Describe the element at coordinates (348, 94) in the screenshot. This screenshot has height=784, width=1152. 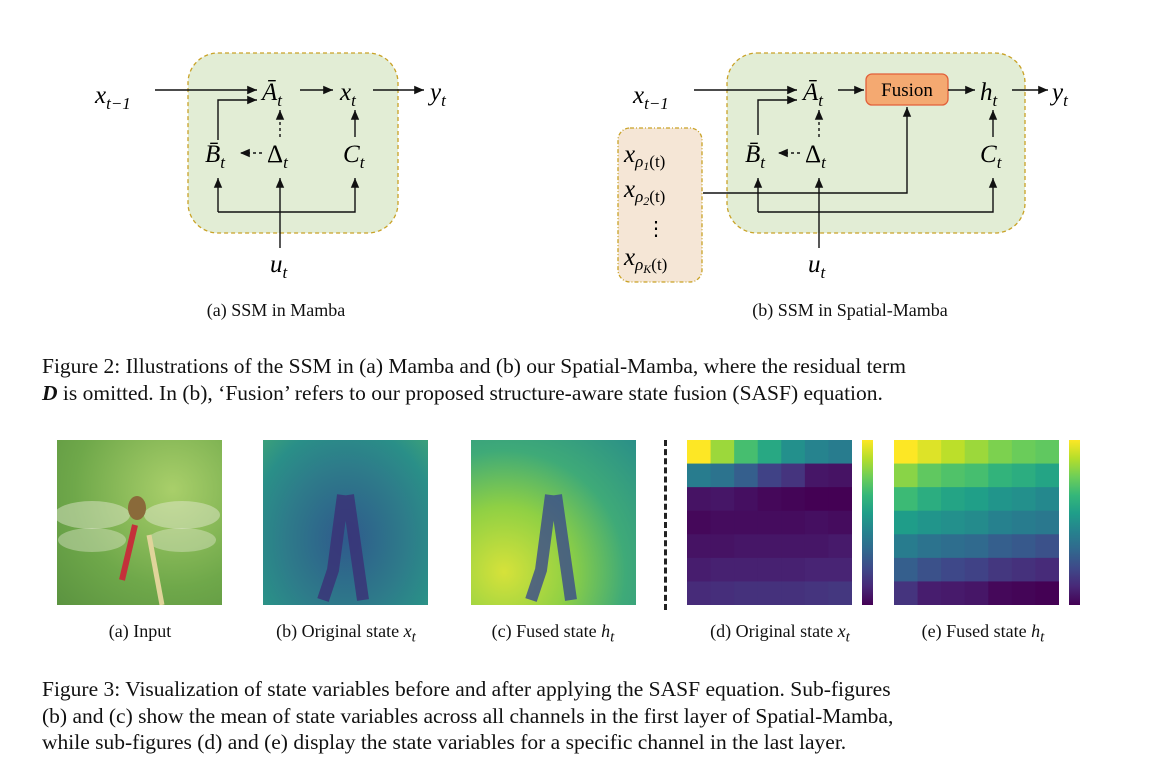
I see `node-x: xt` at that location.